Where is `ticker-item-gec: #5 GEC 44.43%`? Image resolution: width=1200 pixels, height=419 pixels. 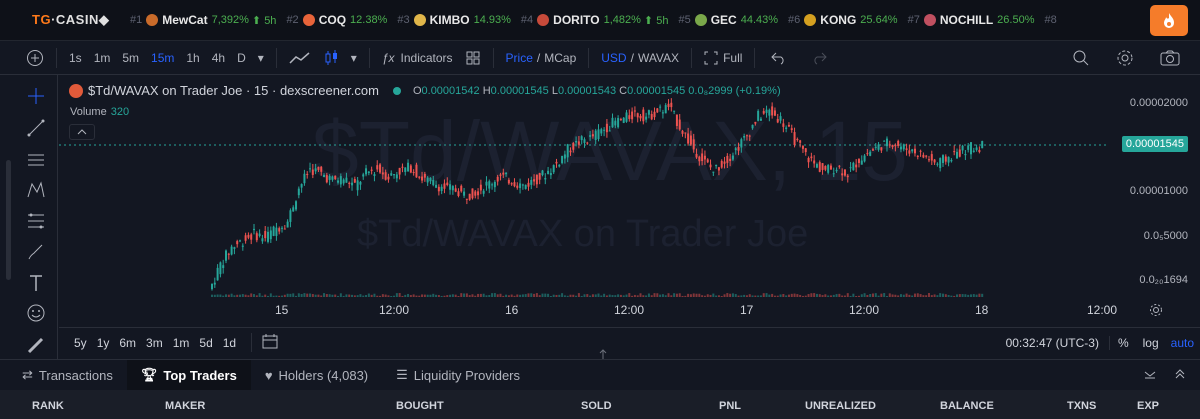
ticker-item-gec: #5 GEC 44.43% is located at coordinates (728, 20).